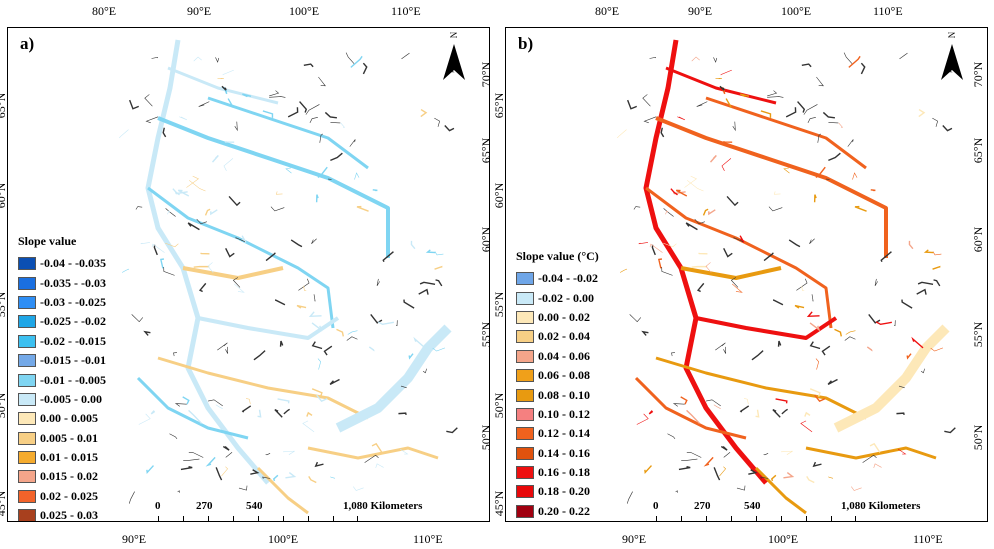  Describe the element at coordinates (62, 418) in the screenshot. I see `a-legend-item: 0.00 - 0.005` at that location.